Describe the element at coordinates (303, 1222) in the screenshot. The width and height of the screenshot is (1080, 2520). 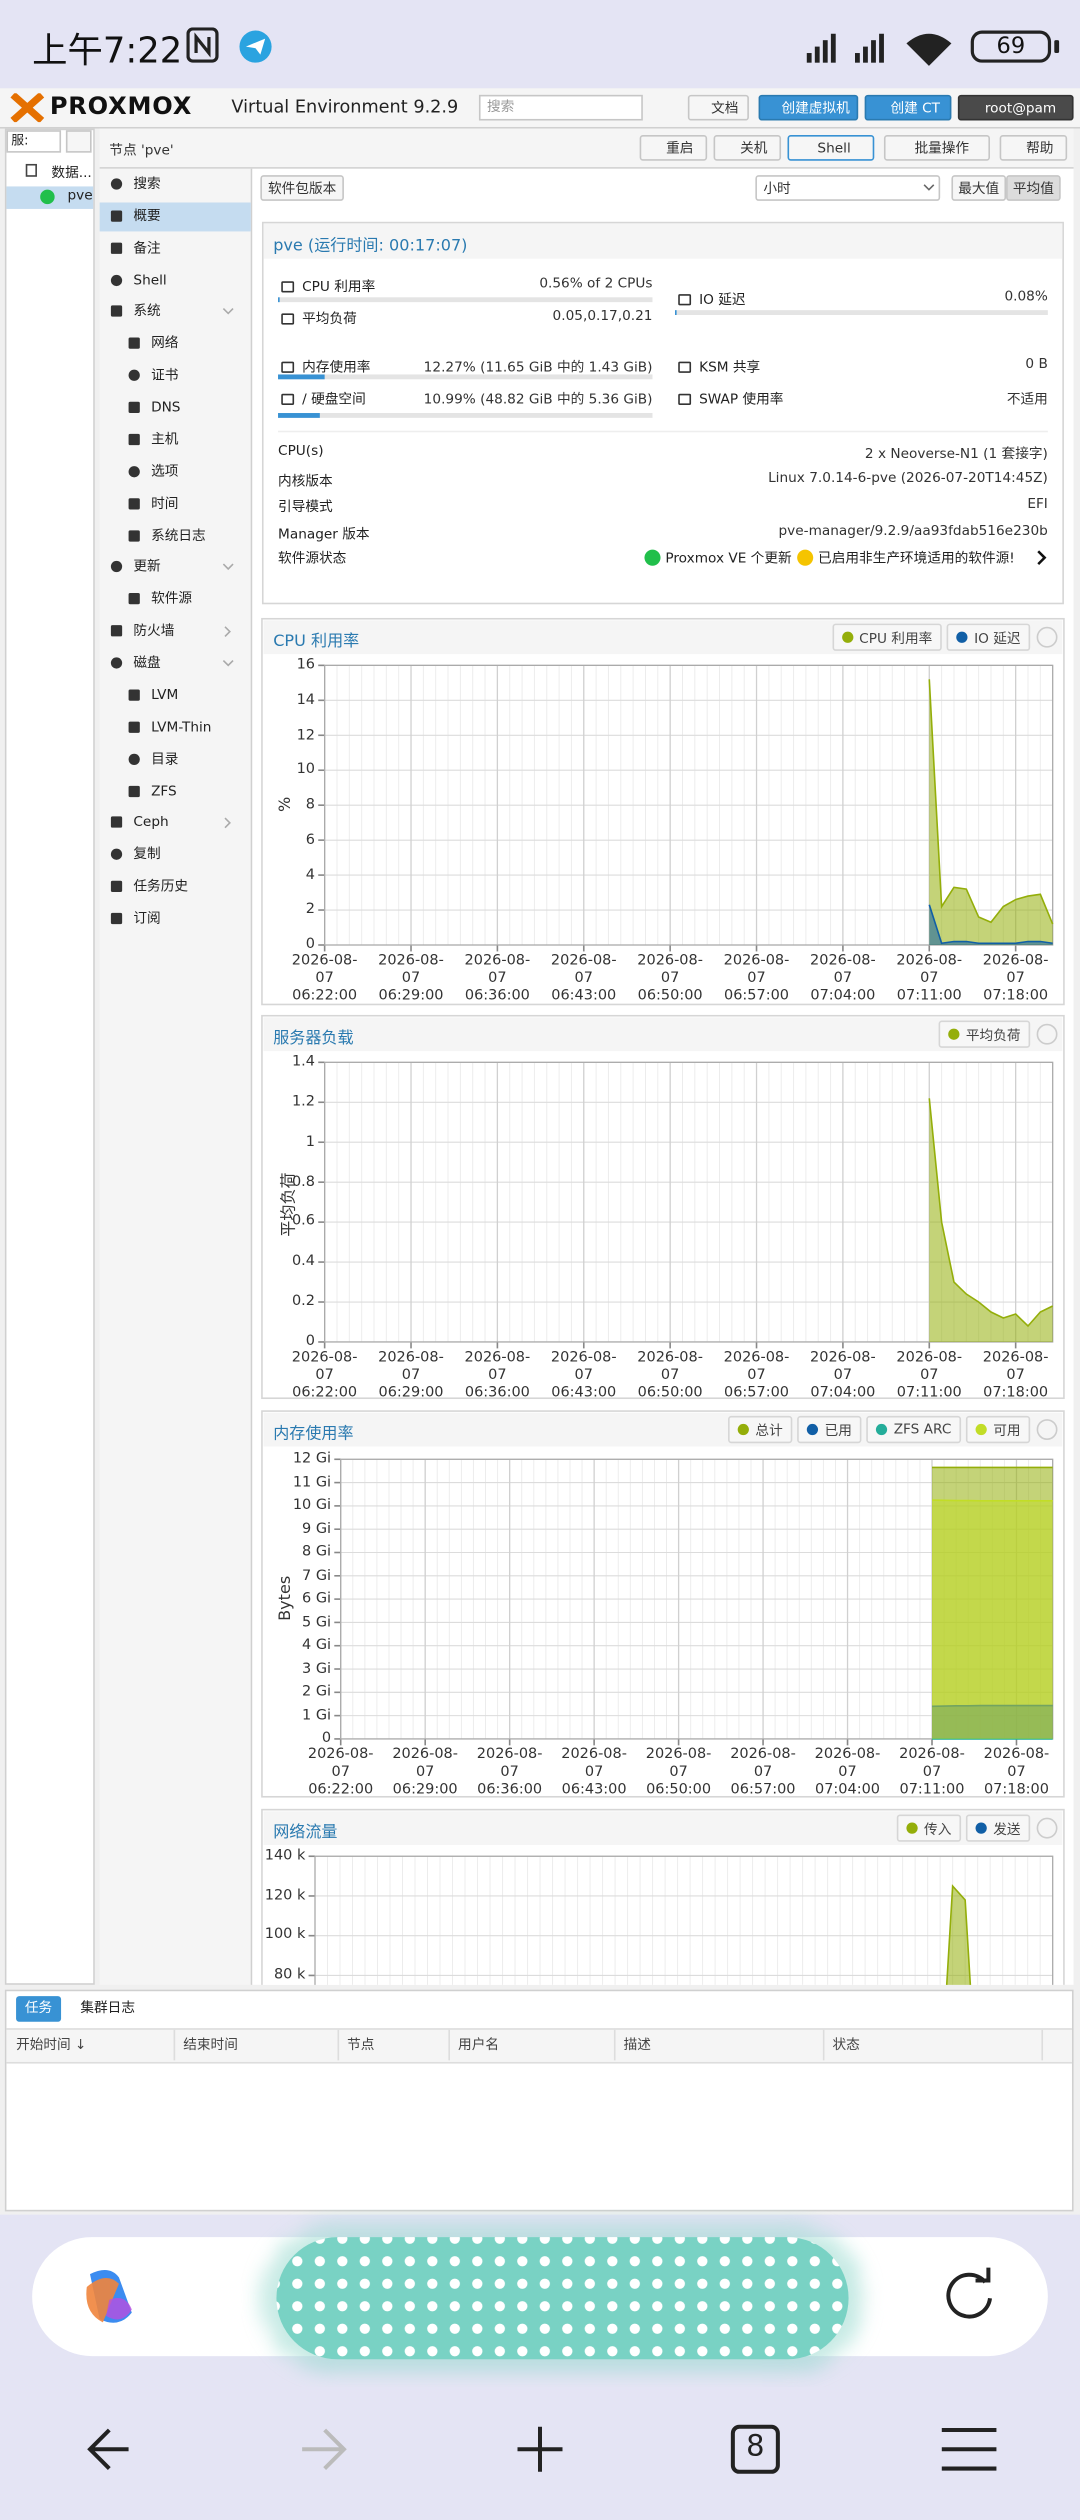
I see `y-tick-label: 0.6` at that location.